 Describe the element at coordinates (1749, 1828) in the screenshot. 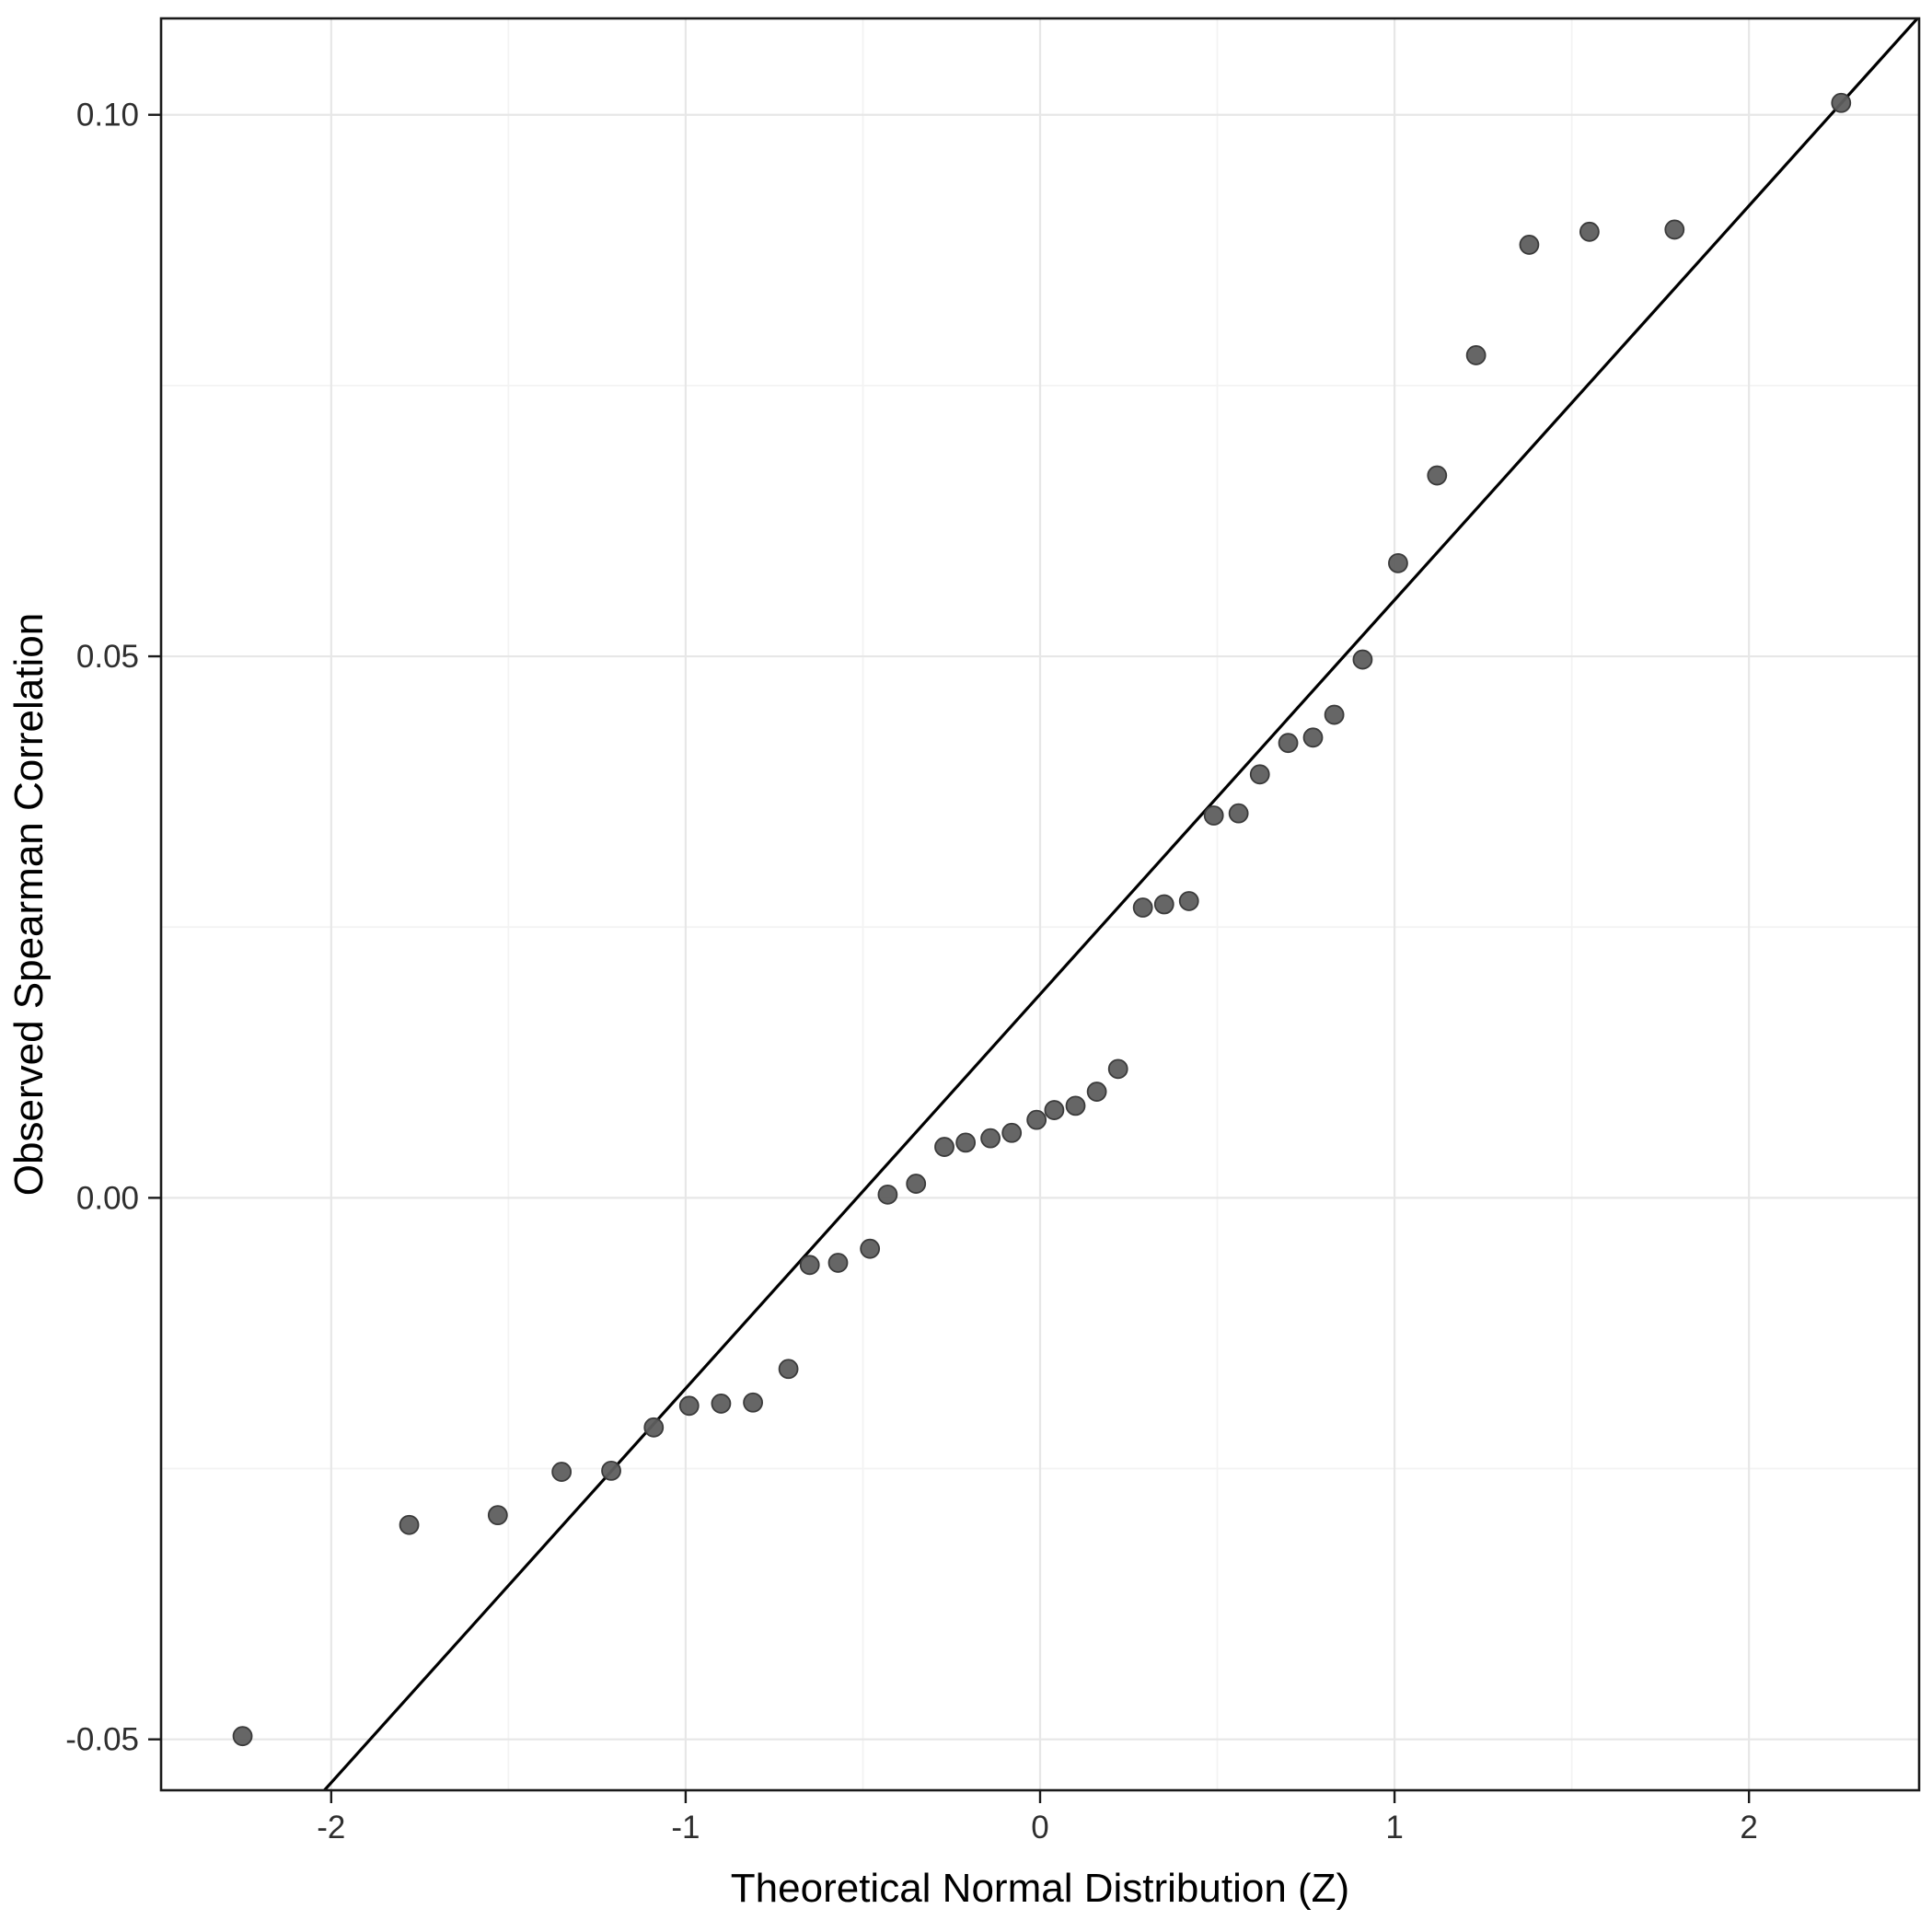

I see `x-tick-label: 2` at that location.